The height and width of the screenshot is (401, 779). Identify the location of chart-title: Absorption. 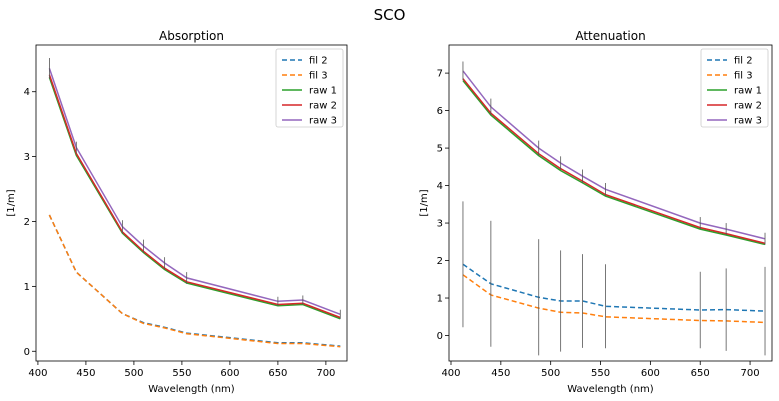
(191, 36).